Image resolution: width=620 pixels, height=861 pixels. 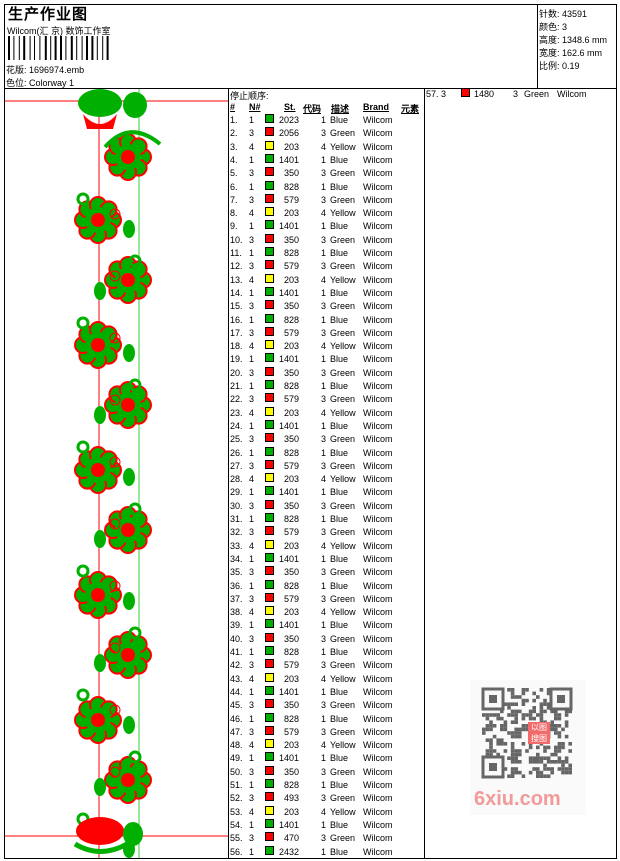 What do you see at coordinates (326, 519) in the screenshot?
I see `table-row: 31. 1 828 1 Blue Wilcom` at bounding box center [326, 519].